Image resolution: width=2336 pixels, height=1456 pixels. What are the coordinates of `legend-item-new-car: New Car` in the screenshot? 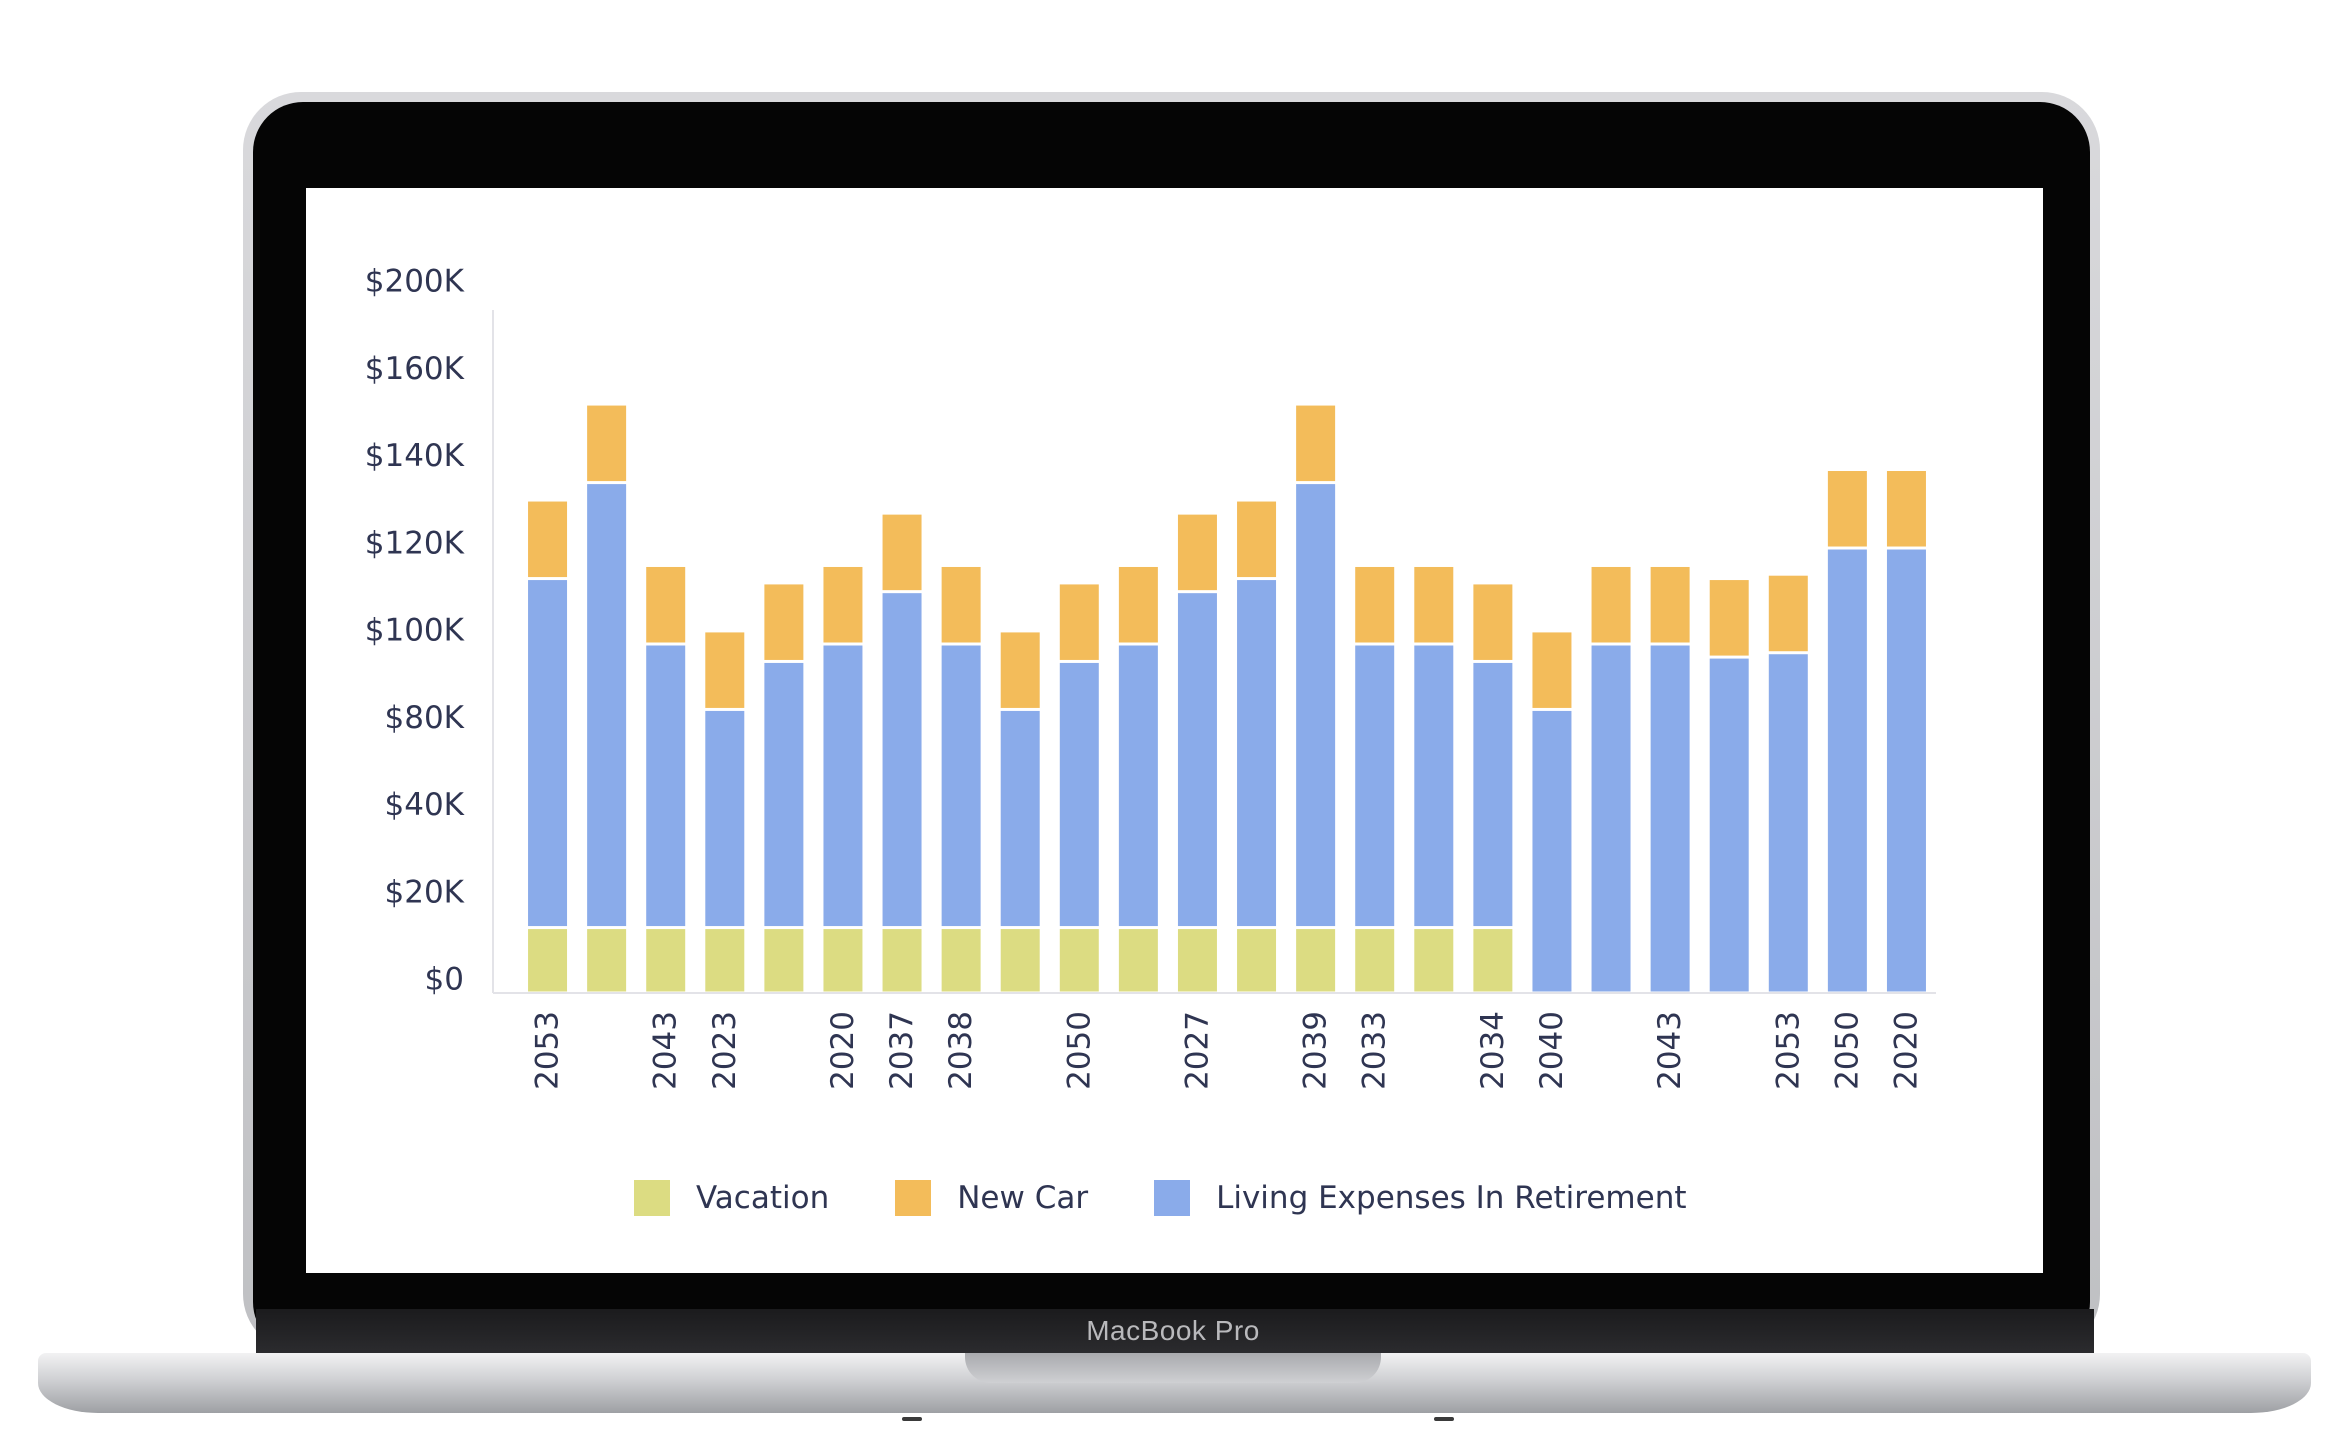 It's located at (991, 1198).